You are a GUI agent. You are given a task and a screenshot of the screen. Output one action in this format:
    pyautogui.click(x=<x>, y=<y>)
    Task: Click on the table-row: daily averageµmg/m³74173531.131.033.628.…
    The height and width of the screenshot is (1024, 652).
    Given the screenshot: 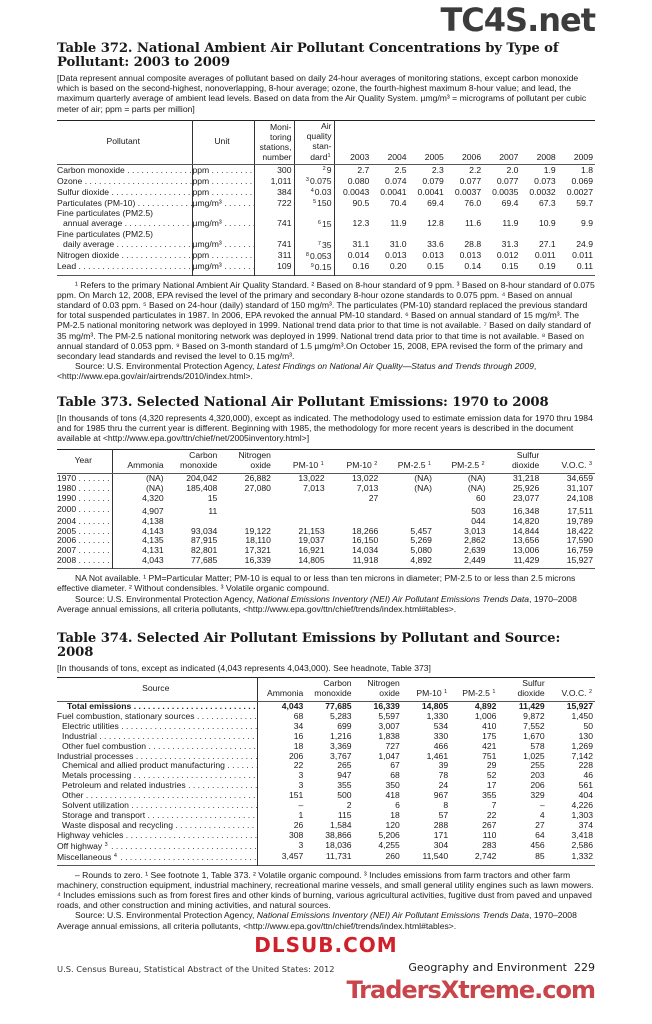 What is the action you would take?
    pyautogui.click(x=326, y=245)
    